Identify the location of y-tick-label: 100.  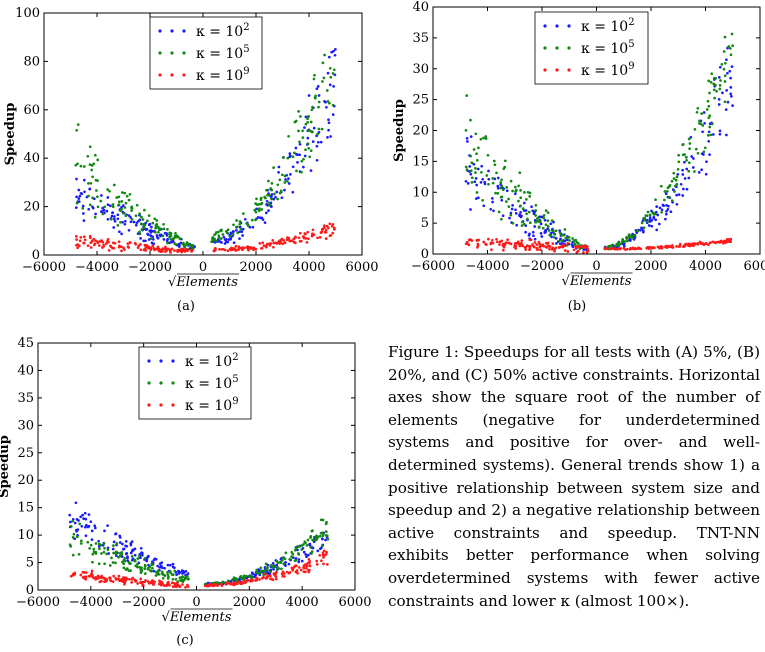
(27, 13).